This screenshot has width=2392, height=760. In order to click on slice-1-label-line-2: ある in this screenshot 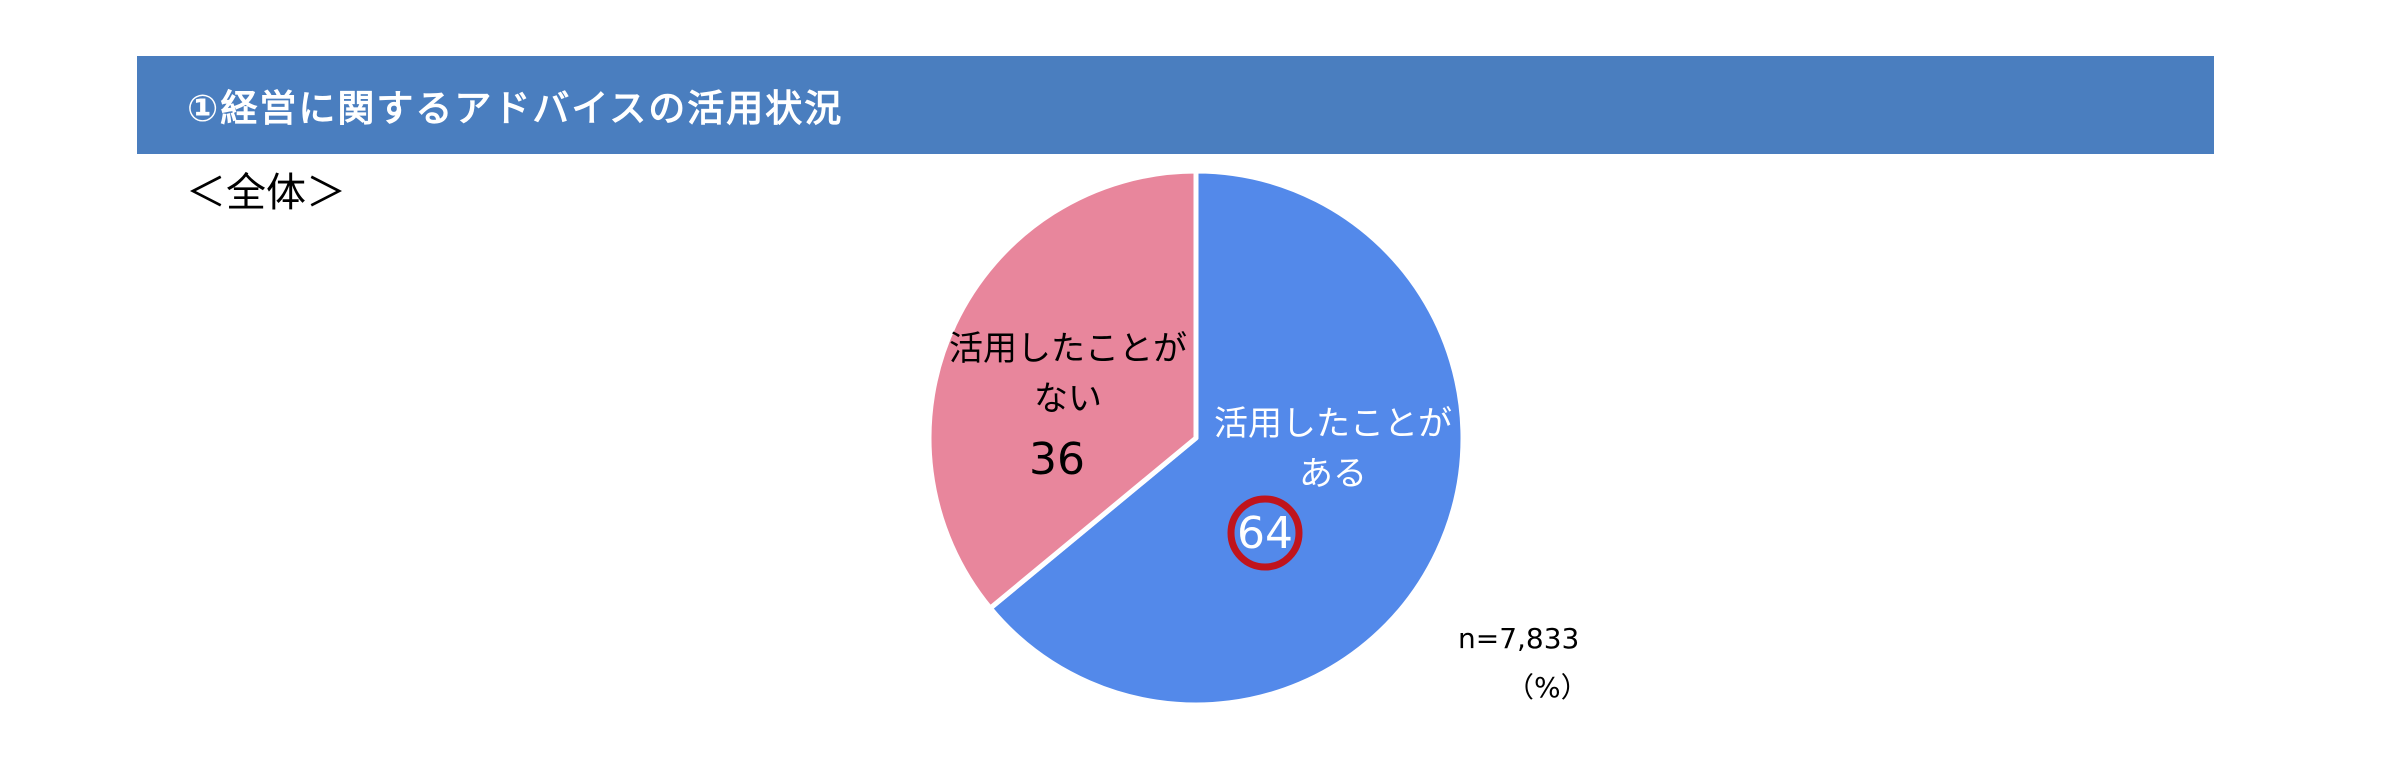, I will do `click(1333, 474)`.